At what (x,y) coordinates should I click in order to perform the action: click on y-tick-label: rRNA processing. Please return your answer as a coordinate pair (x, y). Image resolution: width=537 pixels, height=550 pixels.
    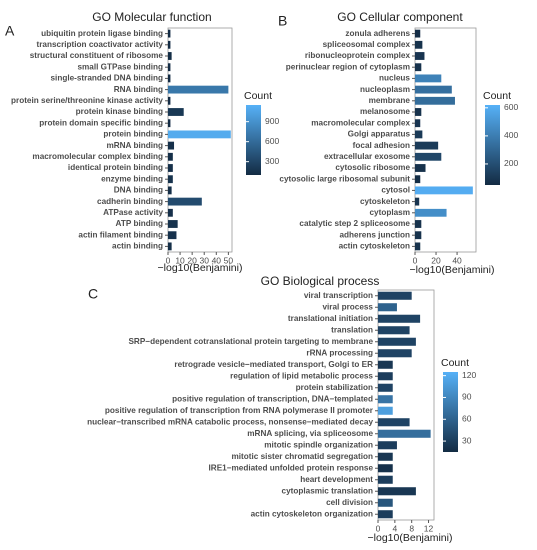
    Looking at the image, I should click on (339, 352).